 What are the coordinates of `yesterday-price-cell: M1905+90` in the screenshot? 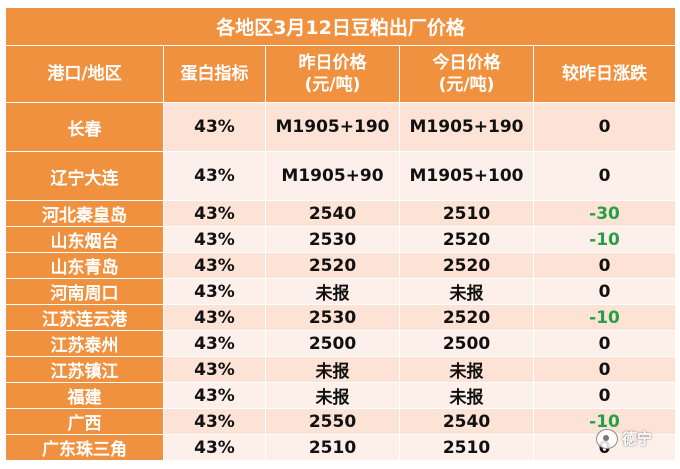 It's located at (332, 176).